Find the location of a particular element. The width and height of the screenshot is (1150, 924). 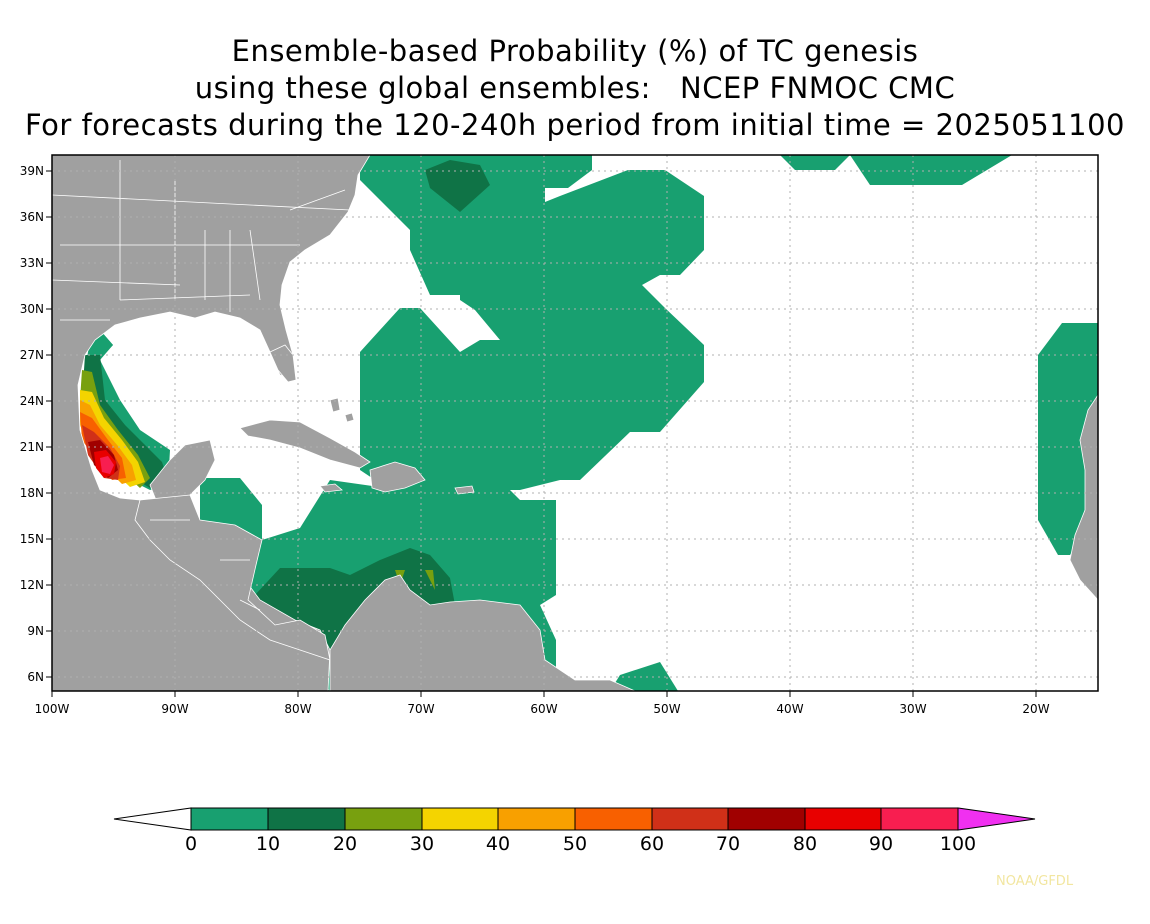

lon-labels: 100W 90W 80W 70W 60W 50W 40W 30W 20W is located at coordinates (542, 709).